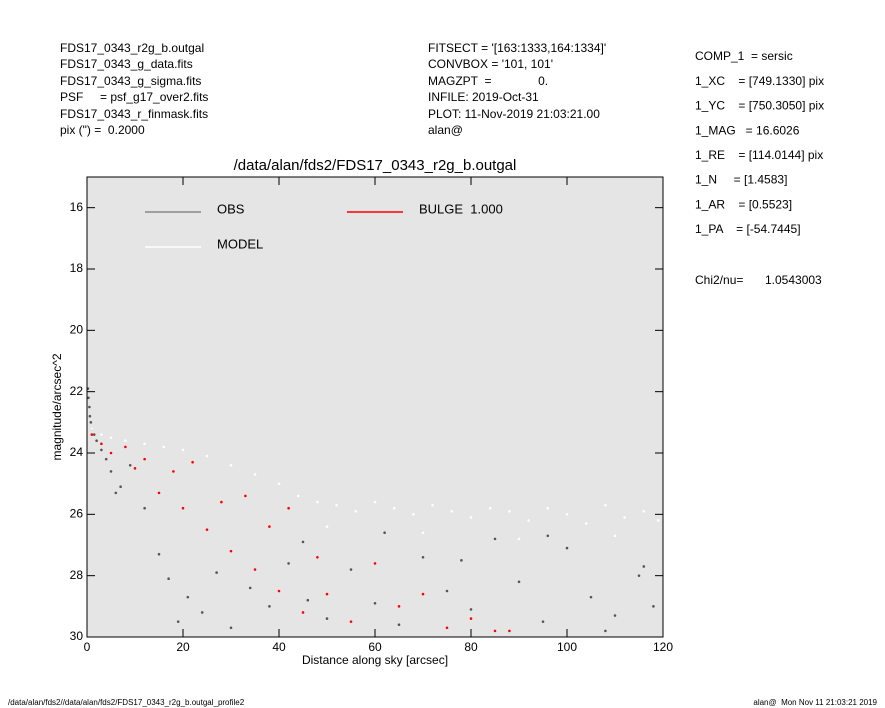  Describe the element at coordinates (183, 647) in the screenshot. I see `x-tick-label: 20` at that location.